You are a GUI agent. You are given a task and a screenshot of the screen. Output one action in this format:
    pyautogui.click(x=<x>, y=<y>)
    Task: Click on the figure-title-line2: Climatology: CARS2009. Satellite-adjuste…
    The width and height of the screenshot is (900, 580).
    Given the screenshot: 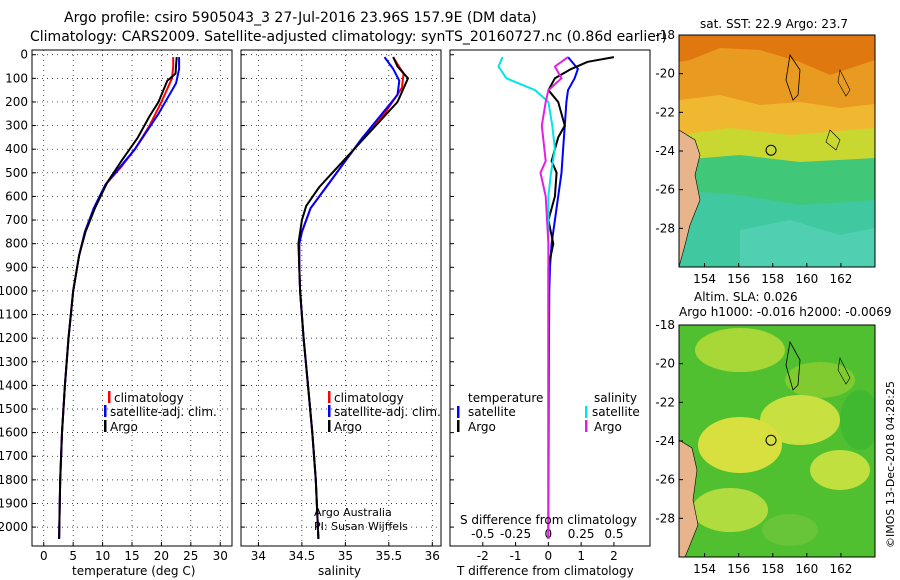 What is the action you would take?
    pyautogui.click(x=348, y=37)
    